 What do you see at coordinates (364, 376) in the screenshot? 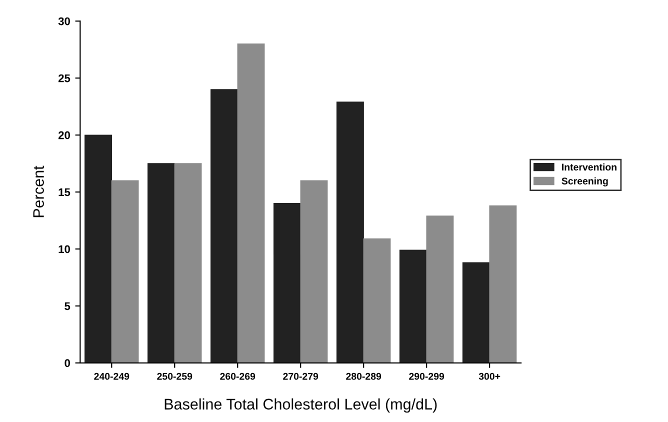
I see `x-tick-label: 280-289` at bounding box center [364, 376].